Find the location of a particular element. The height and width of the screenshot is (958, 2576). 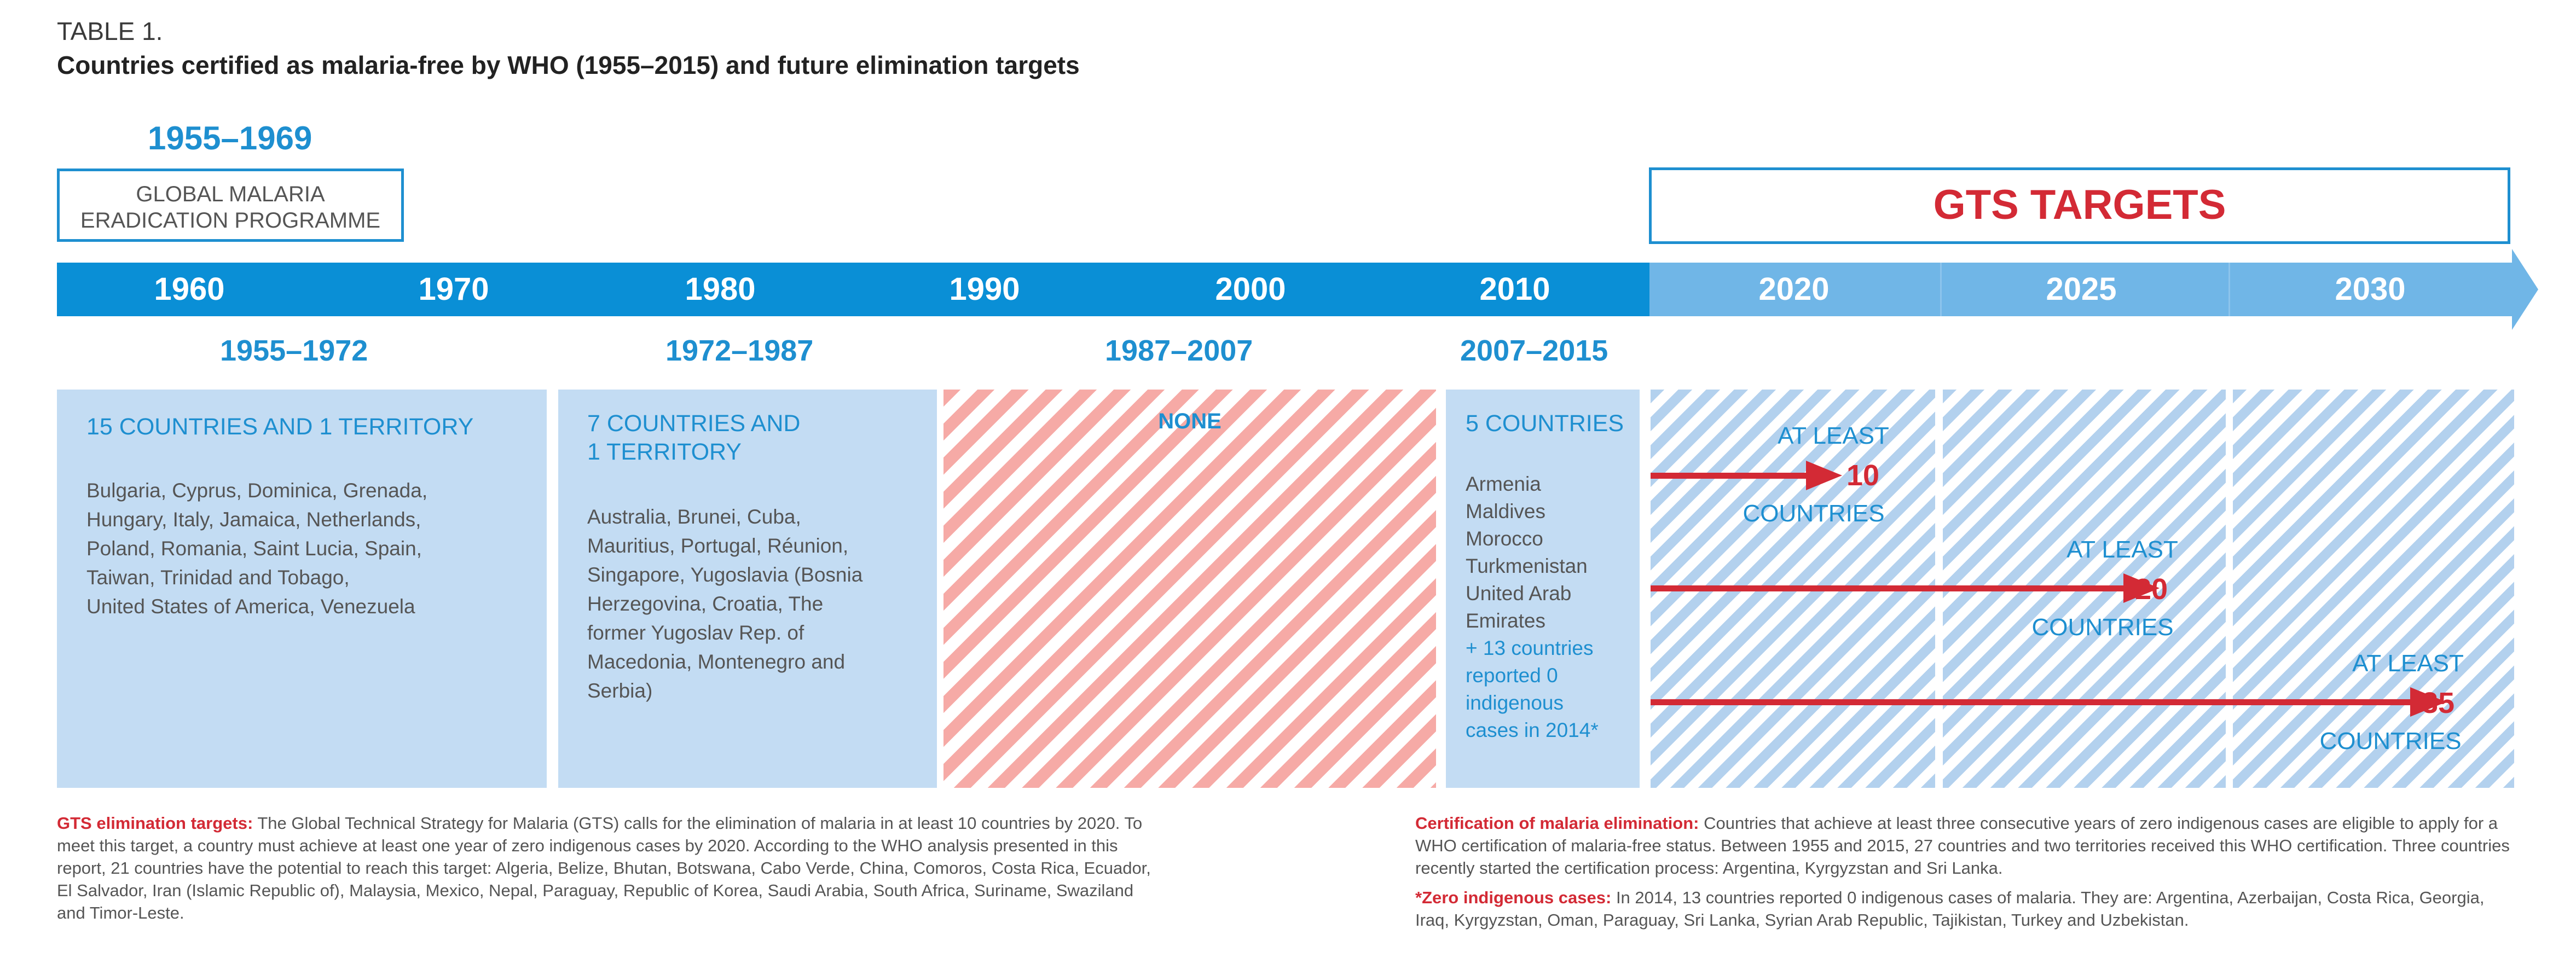

panel-heading: 15 COUNTRIES AND 1 TERRITORY is located at coordinates (280, 427).